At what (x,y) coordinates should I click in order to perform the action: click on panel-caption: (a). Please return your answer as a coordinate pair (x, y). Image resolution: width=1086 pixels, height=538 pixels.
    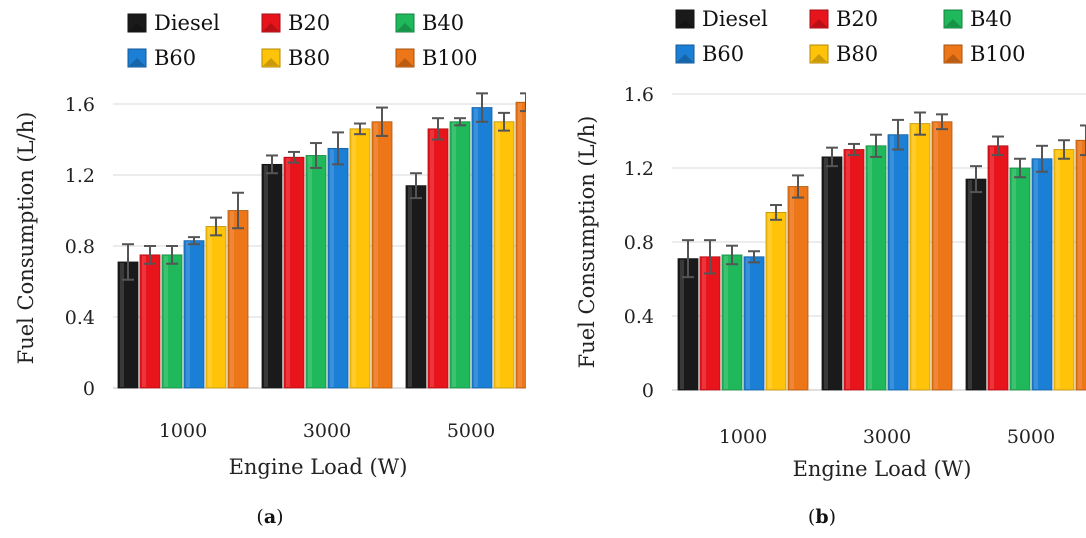
    Looking at the image, I should click on (269, 517).